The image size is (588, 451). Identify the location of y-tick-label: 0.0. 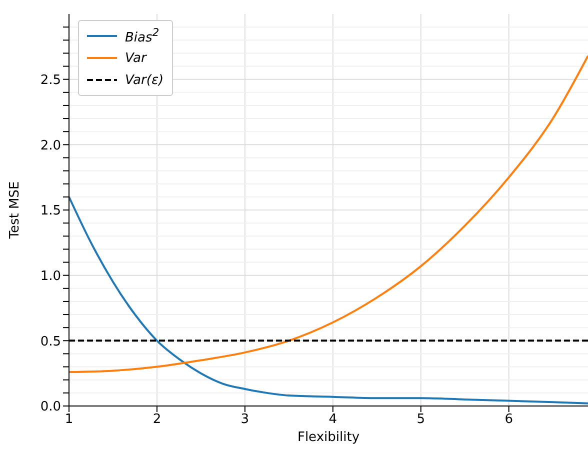
(50, 407).